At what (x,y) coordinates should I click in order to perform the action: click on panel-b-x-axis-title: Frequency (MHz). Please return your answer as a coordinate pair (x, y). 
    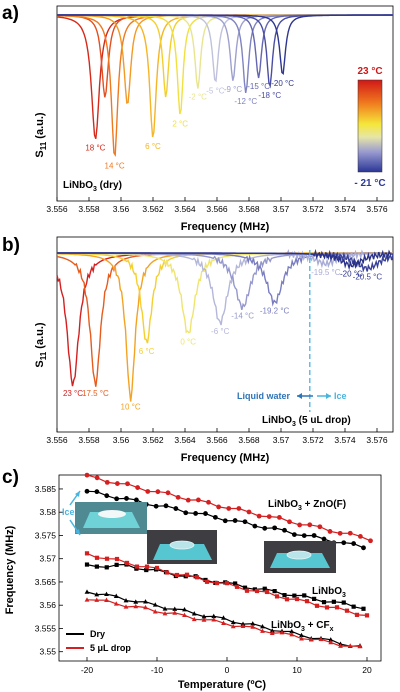
    Looking at the image, I should click on (225, 458).